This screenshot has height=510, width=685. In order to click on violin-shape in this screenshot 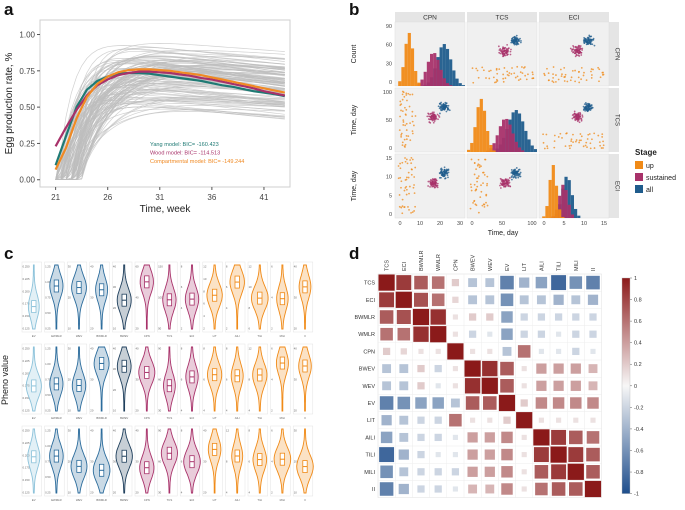, I will do `click(169, 461)`.